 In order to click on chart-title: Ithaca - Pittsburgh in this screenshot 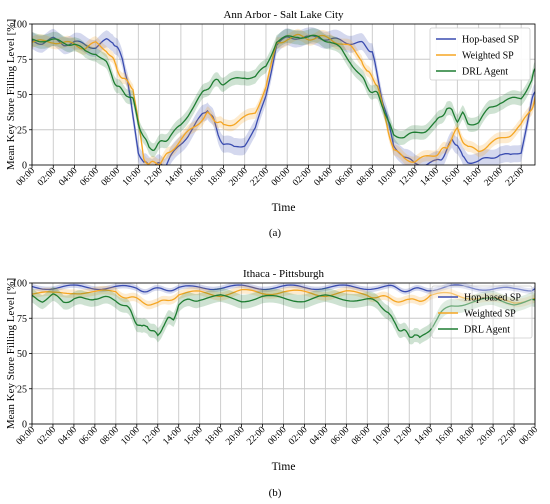, I will do `click(284, 274)`.